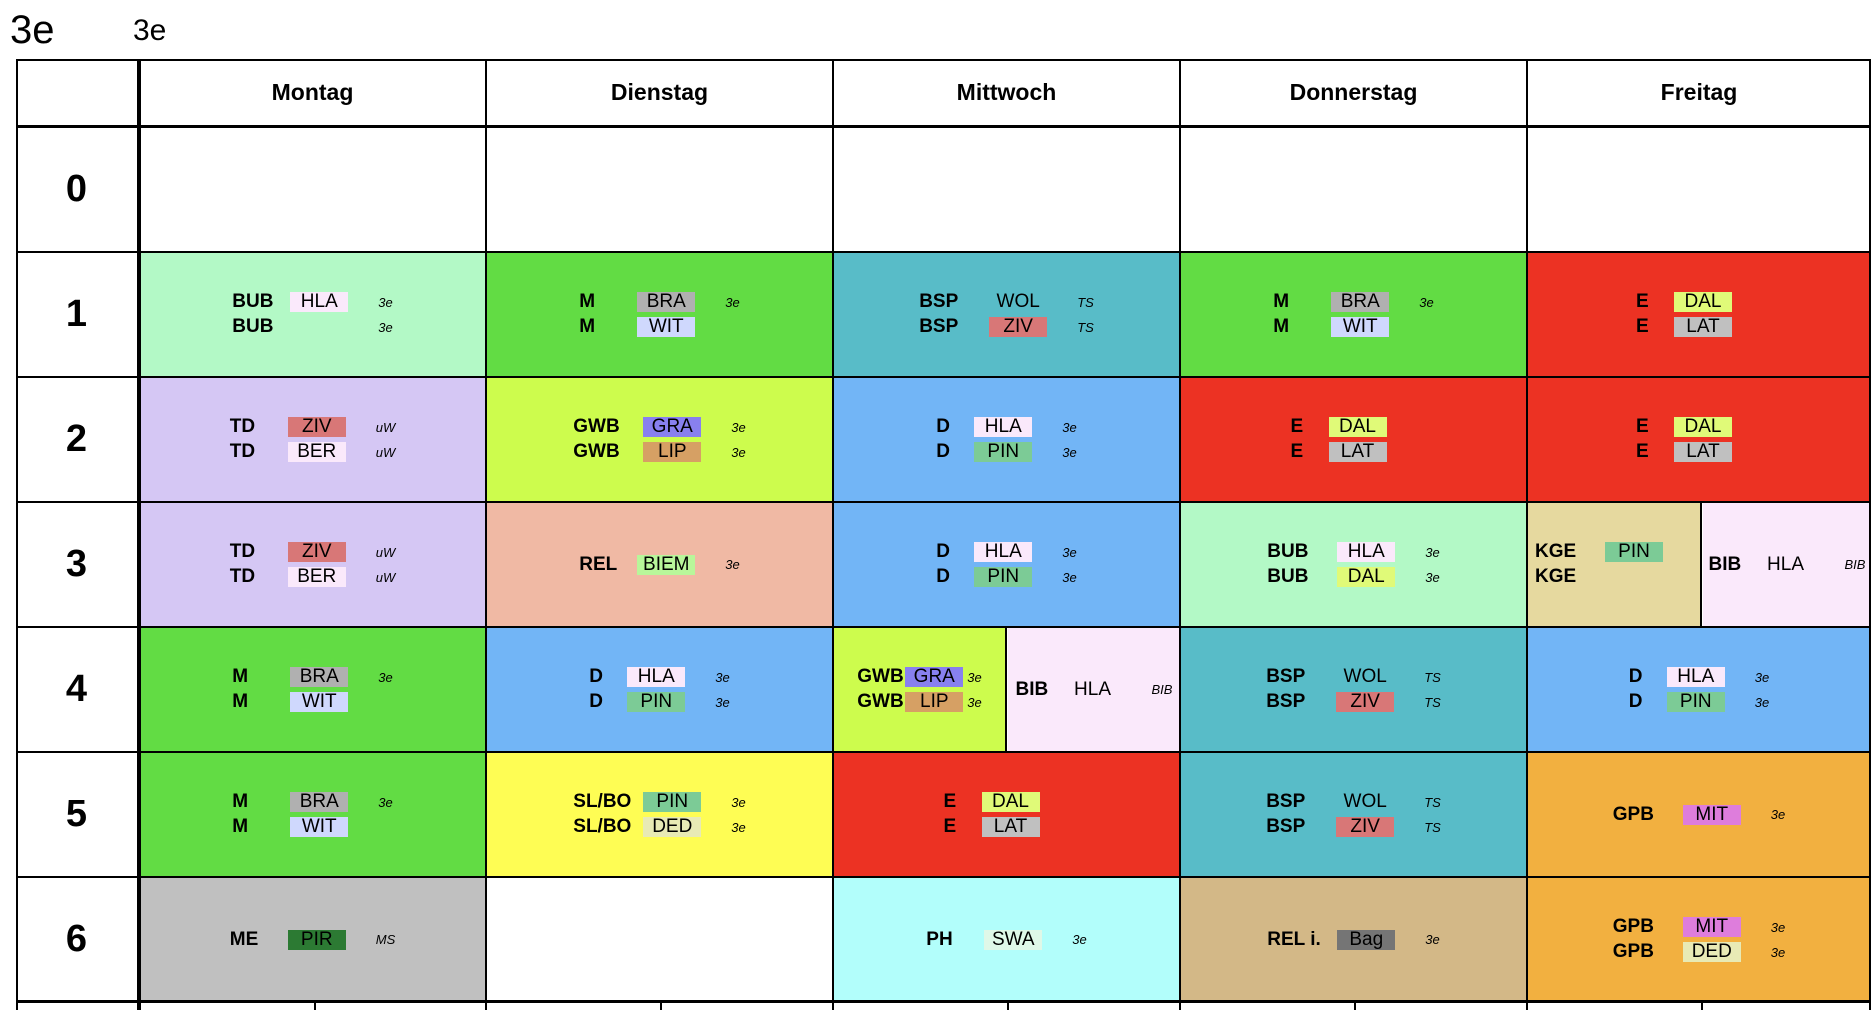 The image size is (1876, 1010). I want to click on lesson-lines: D HLA 3e D PIN 3e, so click(659, 689).